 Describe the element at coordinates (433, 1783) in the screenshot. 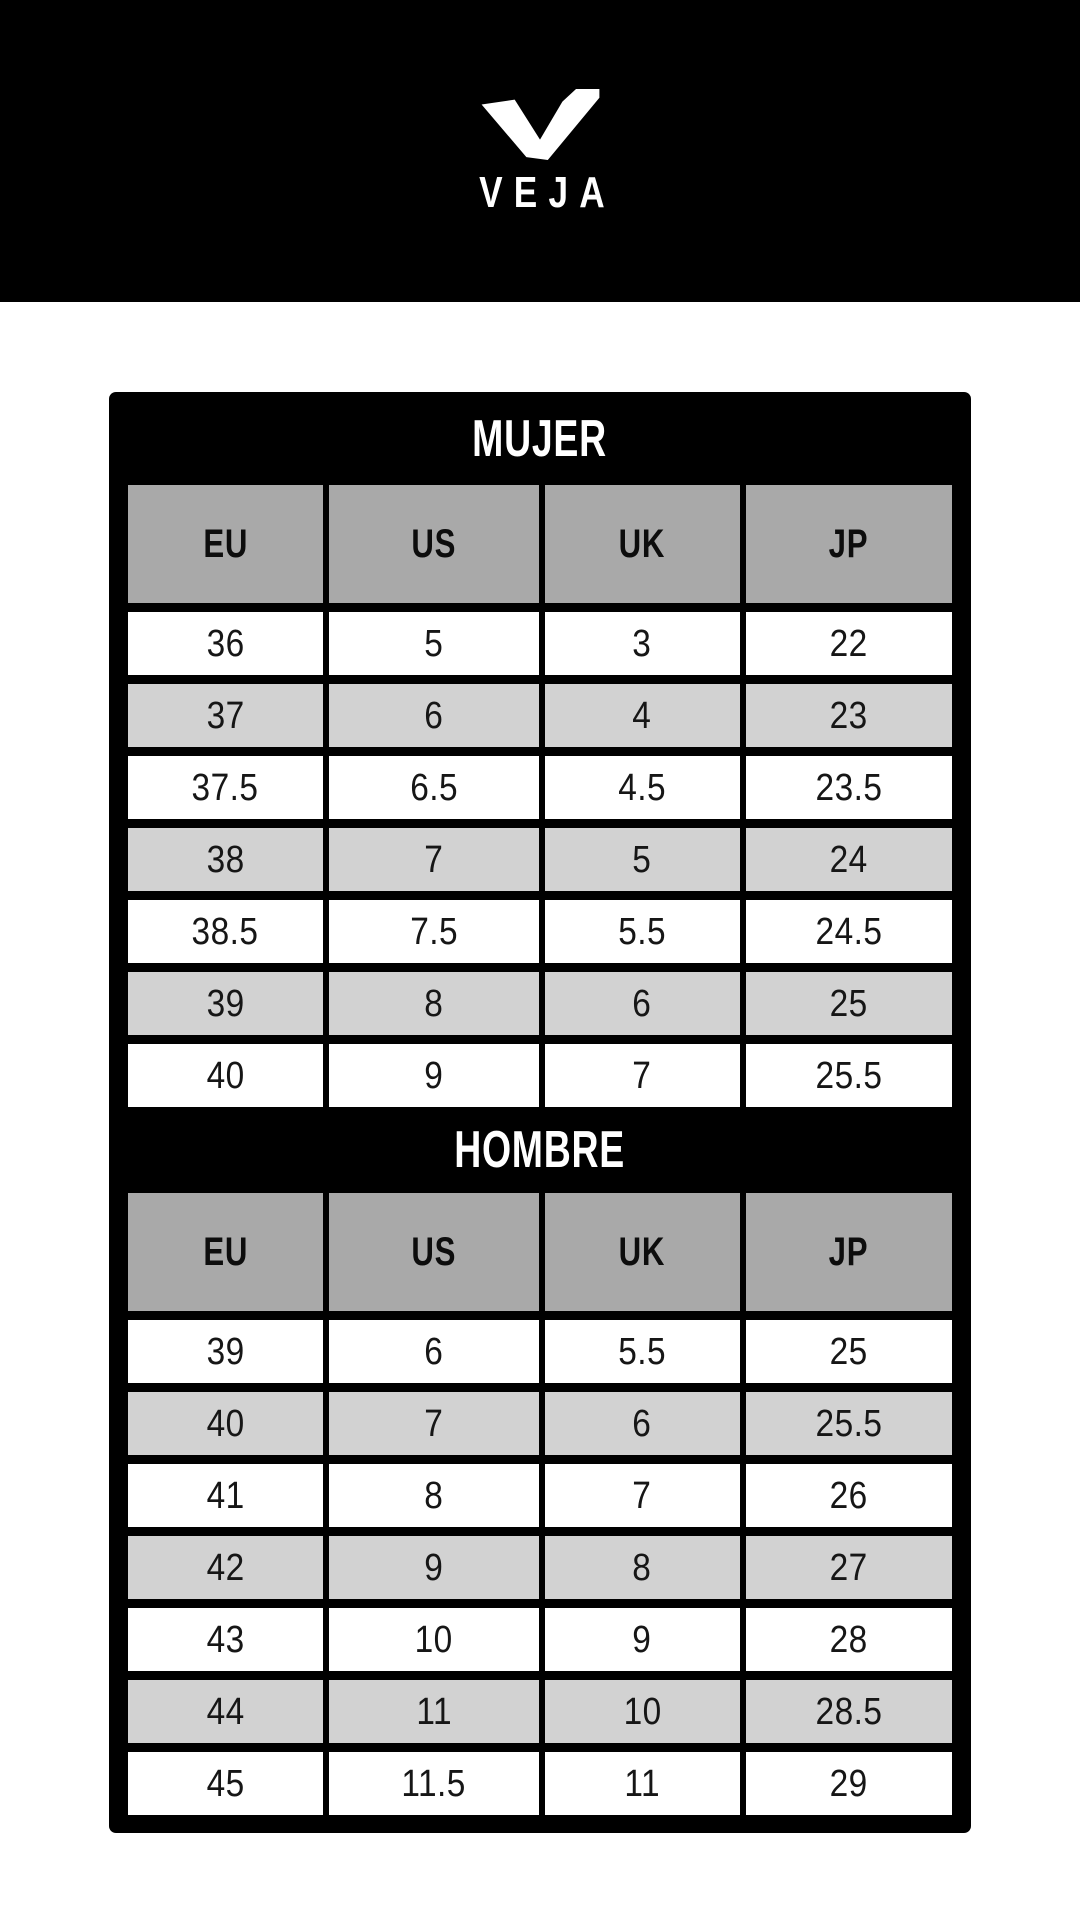

I see `size-cell: 11.5` at that location.